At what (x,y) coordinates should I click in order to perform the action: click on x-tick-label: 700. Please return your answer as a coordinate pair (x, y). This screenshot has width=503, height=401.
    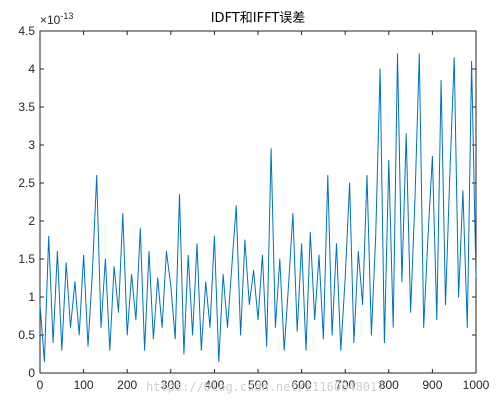
    Looking at the image, I should click on (345, 385).